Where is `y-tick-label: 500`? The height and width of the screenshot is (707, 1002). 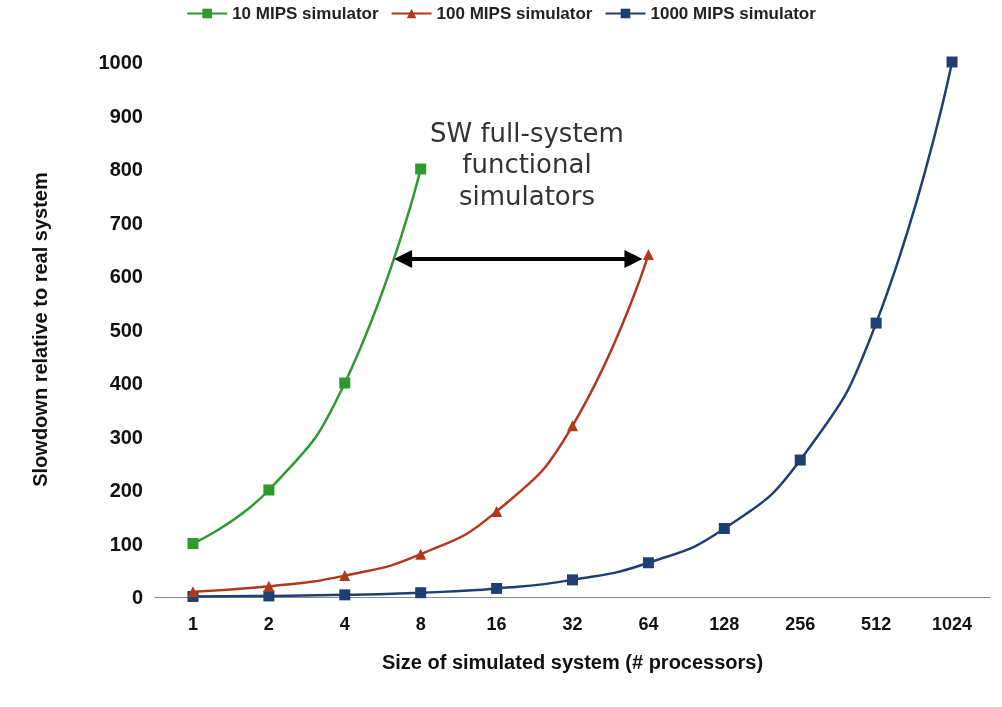 y-tick-label: 500 is located at coordinates (126, 329).